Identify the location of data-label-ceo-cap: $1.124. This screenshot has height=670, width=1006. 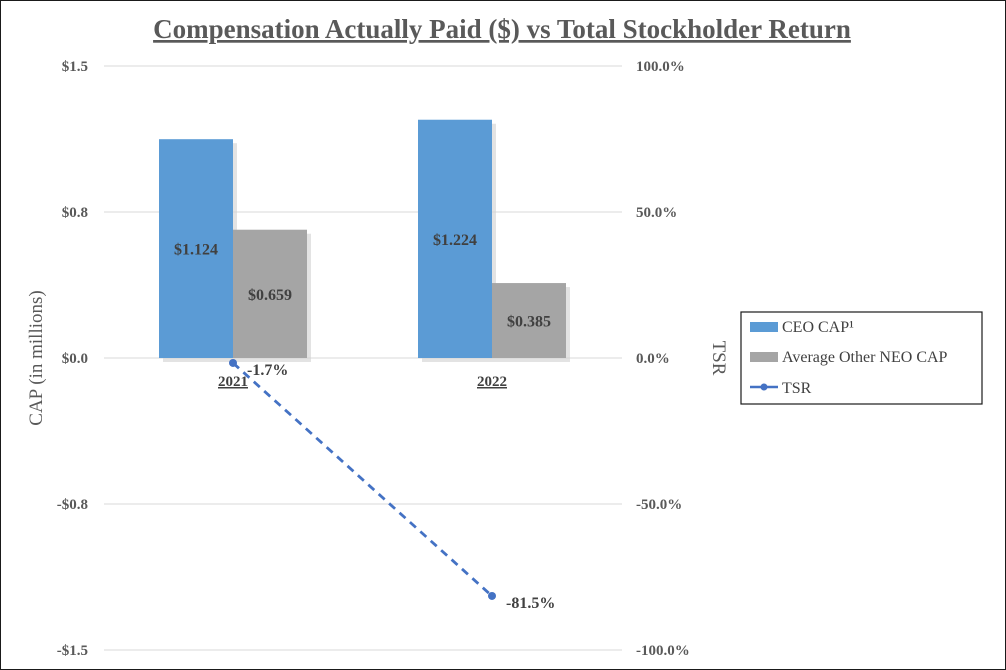
(196, 250).